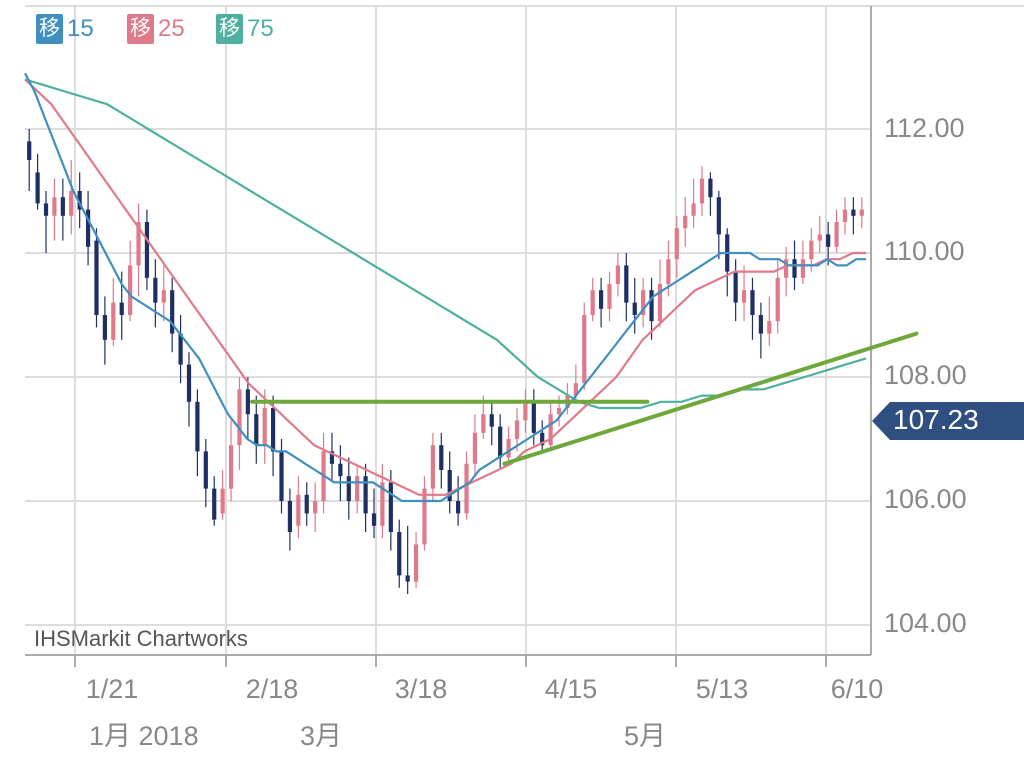 The image size is (1024, 759). I want to click on legend-badge-ma75: 移, so click(229, 29).